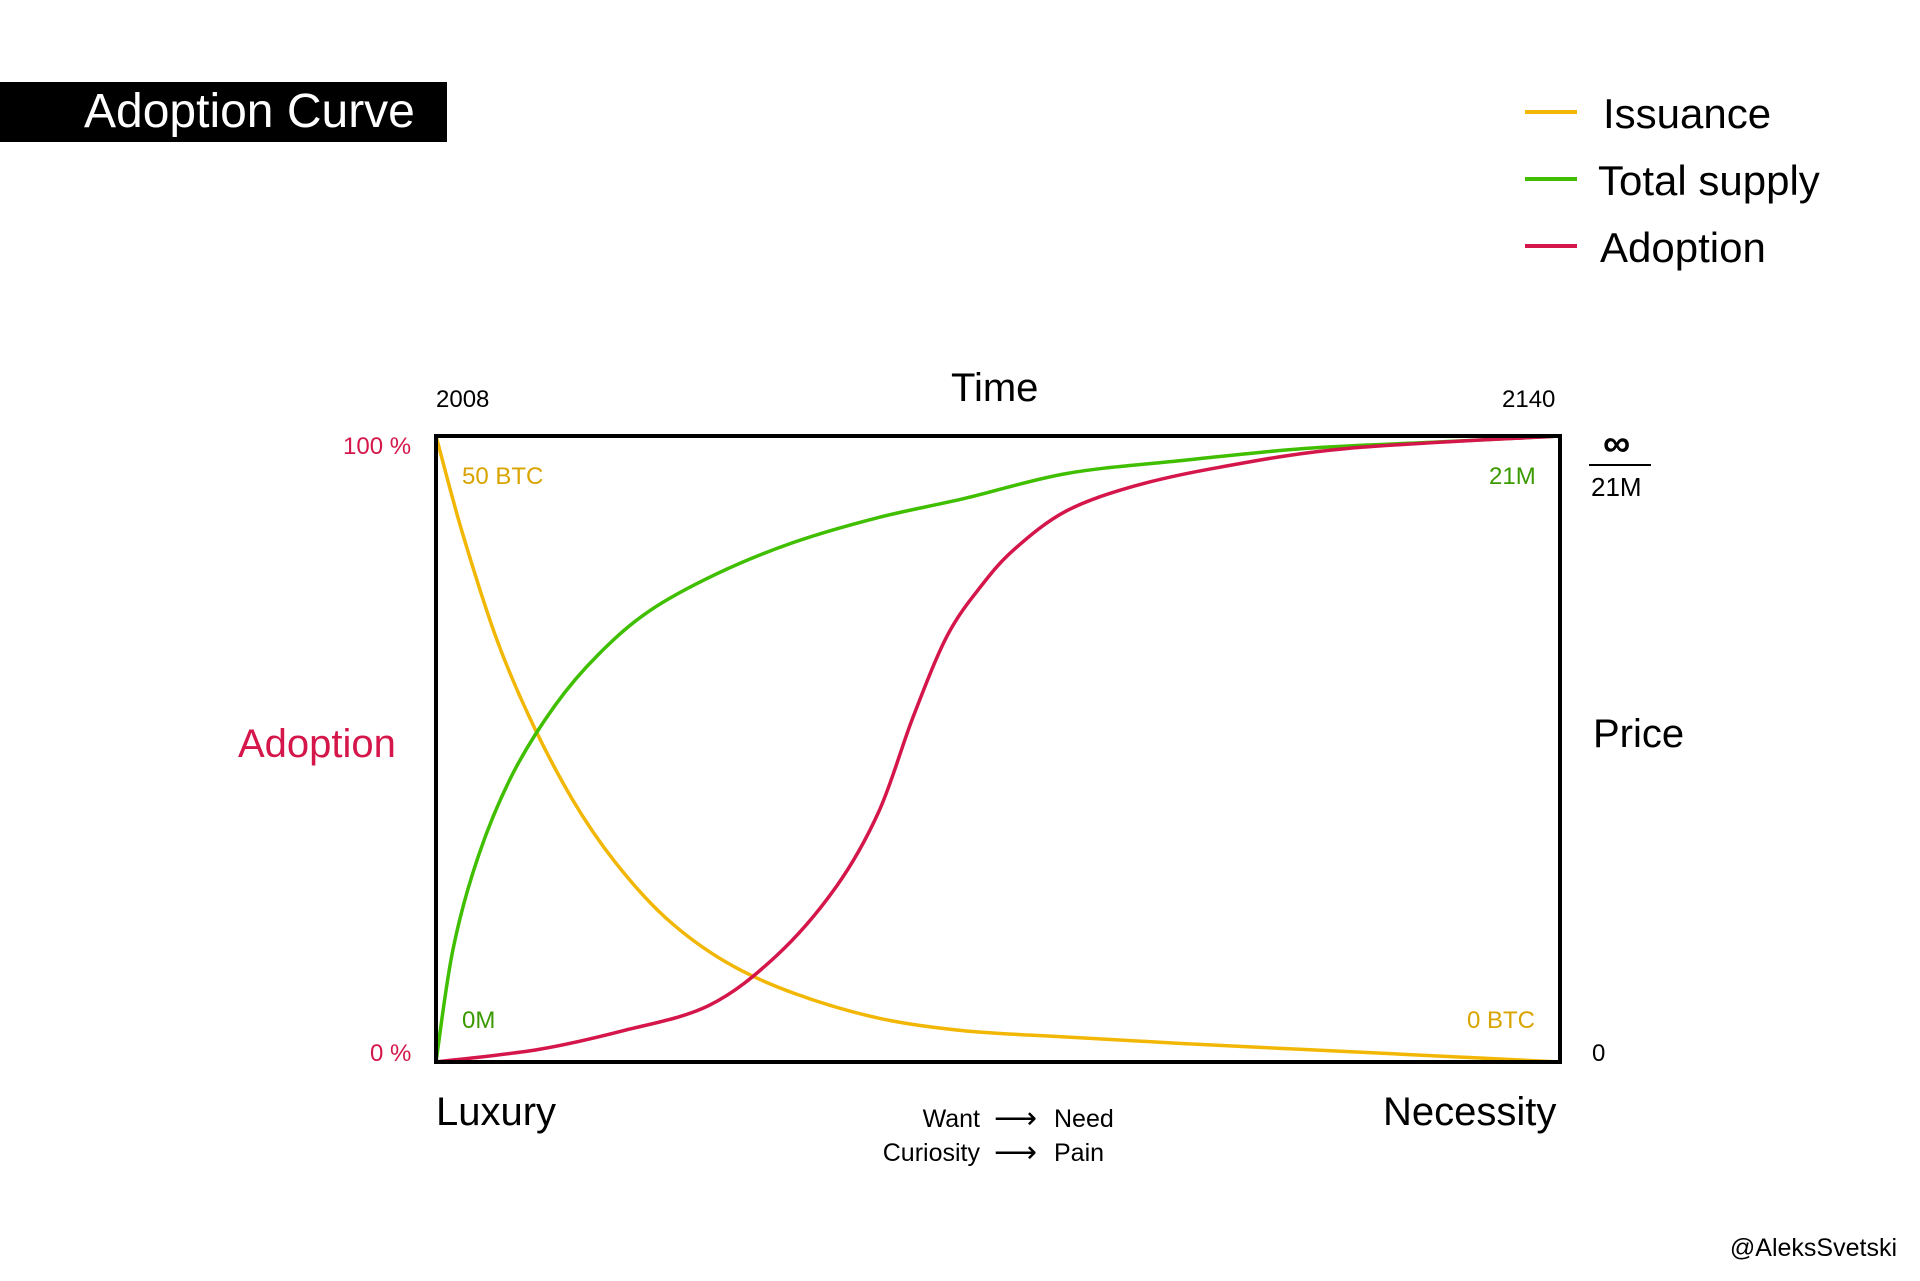 The image size is (1920, 1281). What do you see at coordinates (1813, 1248) in the screenshot?
I see `author-credit: @AleksSvetski` at bounding box center [1813, 1248].